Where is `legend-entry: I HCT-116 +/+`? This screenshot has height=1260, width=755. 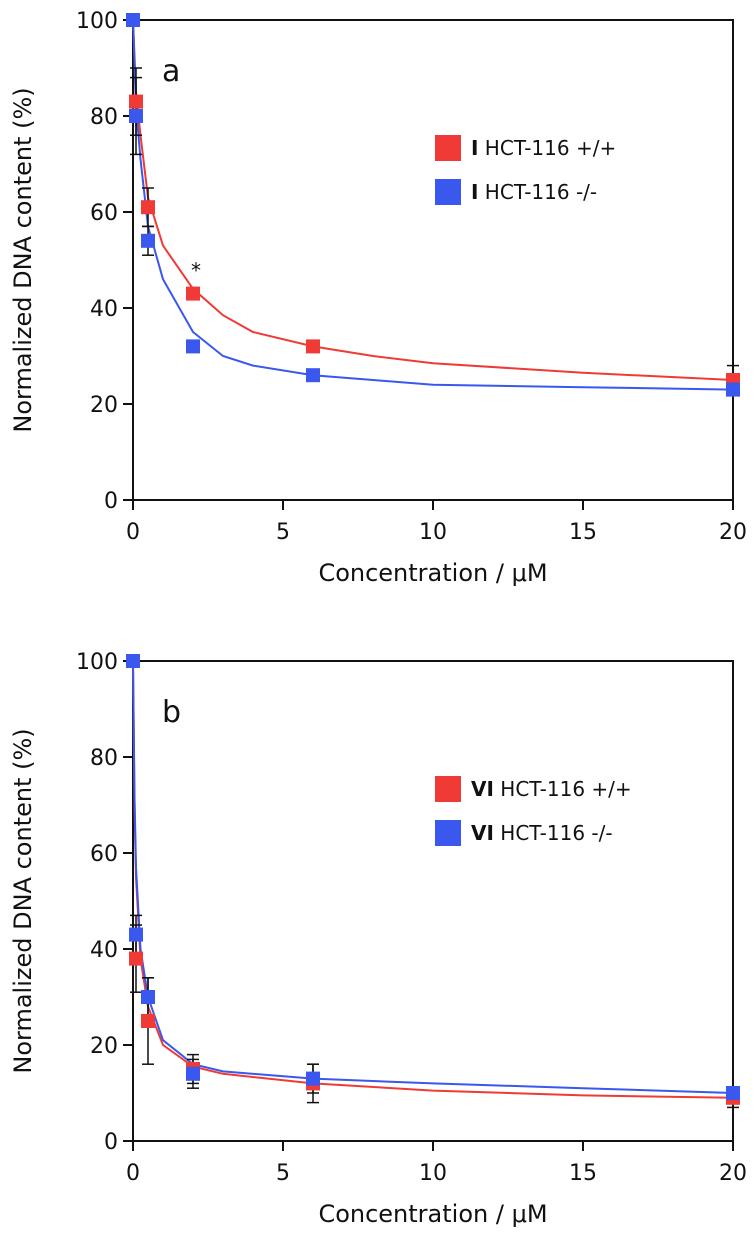 legend-entry: I HCT-116 +/+ is located at coordinates (543, 148).